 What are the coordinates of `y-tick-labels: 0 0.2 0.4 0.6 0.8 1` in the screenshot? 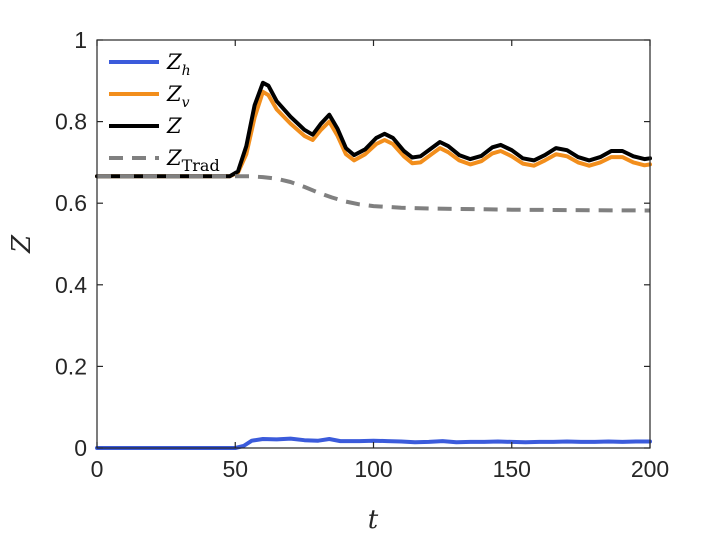 It's located at (71, 244).